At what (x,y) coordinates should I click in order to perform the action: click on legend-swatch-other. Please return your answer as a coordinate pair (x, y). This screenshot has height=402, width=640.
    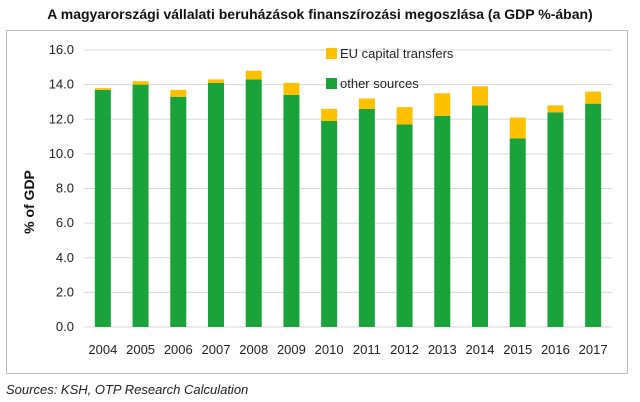
    Looking at the image, I should click on (331, 83).